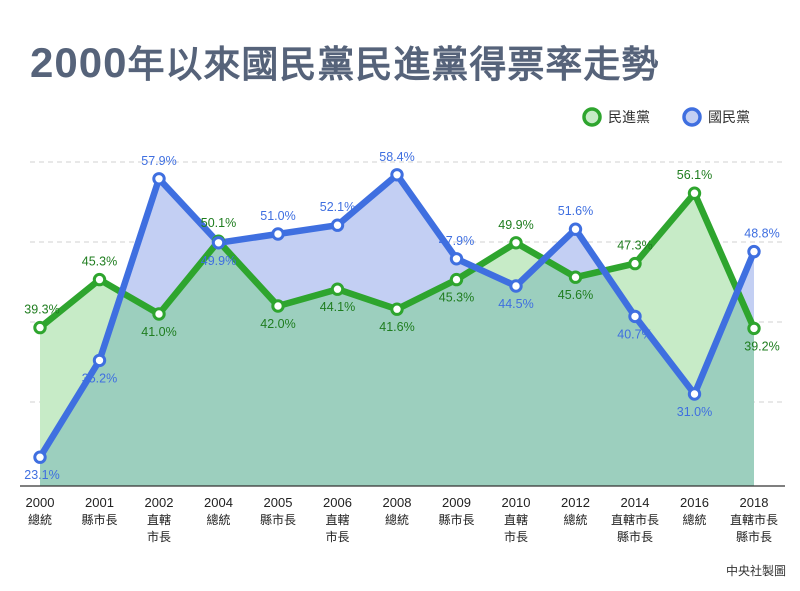 This screenshot has height=591, width=800. What do you see at coordinates (218, 261) in the screenshot?
I see `data-label-國民黨-2004: 49.9%` at bounding box center [218, 261].